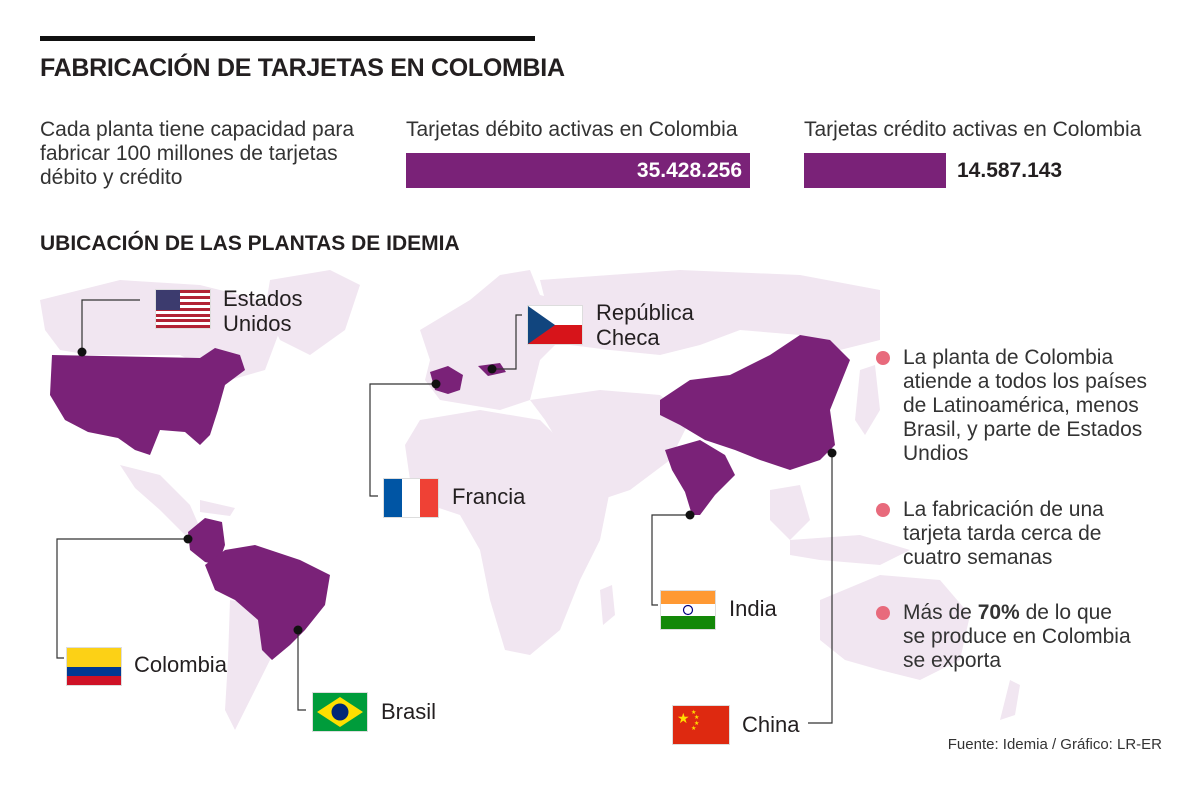 The height and width of the screenshot is (787, 1200). What do you see at coordinates (250, 243) in the screenshot?
I see `section-subtitle: UBICACIÓN DE LAS PLANTAS DE IDEMIA` at bounding box center [250, 243].